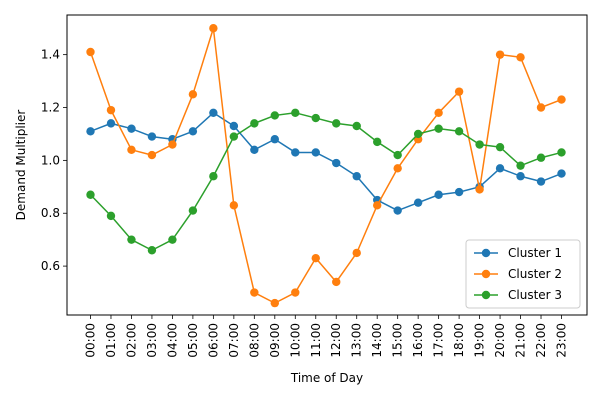 The width and height of the screenshot is (600, 400). What do you see at coordinates (500, 340) in the screenshot?
I see `x-tick-label: 20:00` at bounding box center [500, 340].